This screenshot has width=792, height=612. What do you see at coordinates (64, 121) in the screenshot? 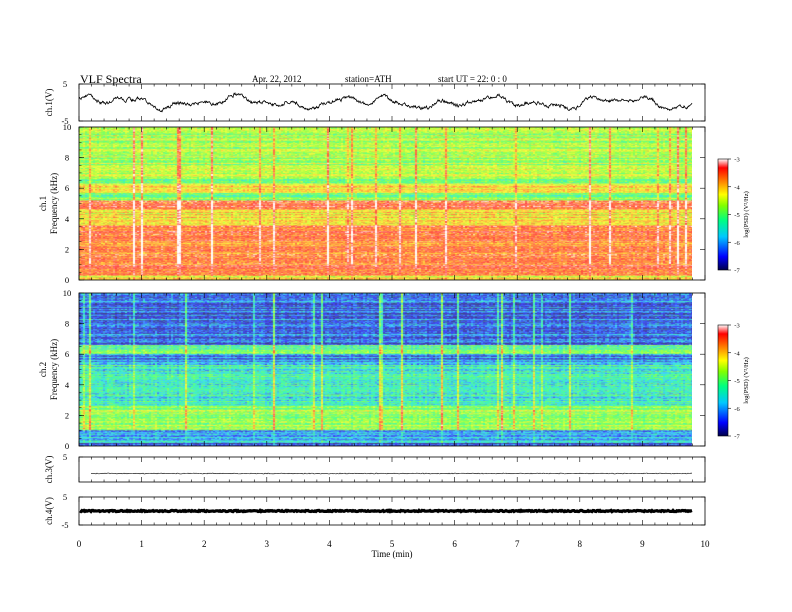
I see `ch1-waveform-ytick-label: -5` at bounding box center [64, 121].